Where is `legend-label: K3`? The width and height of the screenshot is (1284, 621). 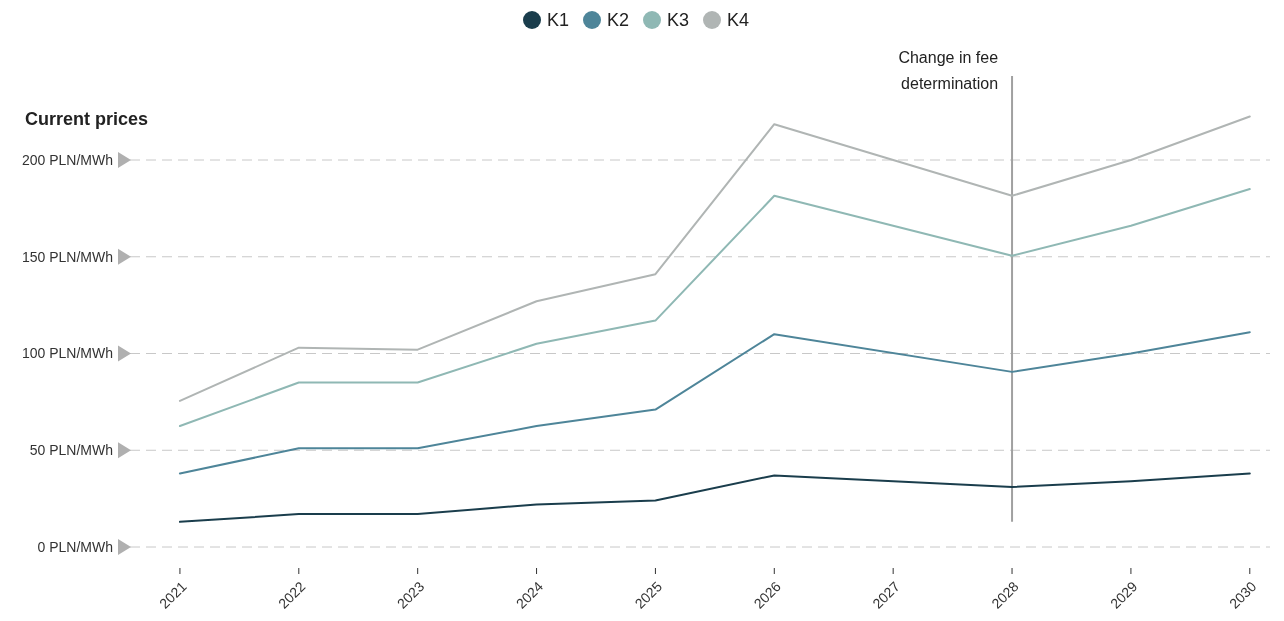 legend-label: K3 is located at coordinates (678, 20).